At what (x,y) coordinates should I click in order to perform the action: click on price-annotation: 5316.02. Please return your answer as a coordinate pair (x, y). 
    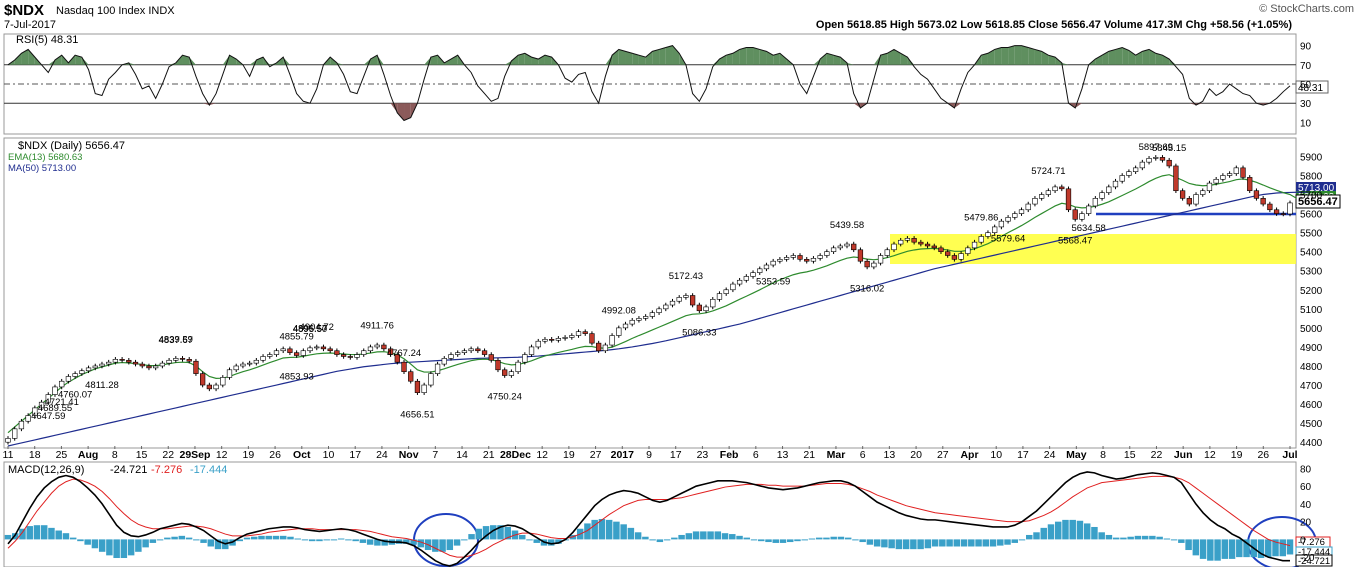
    Looking at the image, I should click on (867, 289).